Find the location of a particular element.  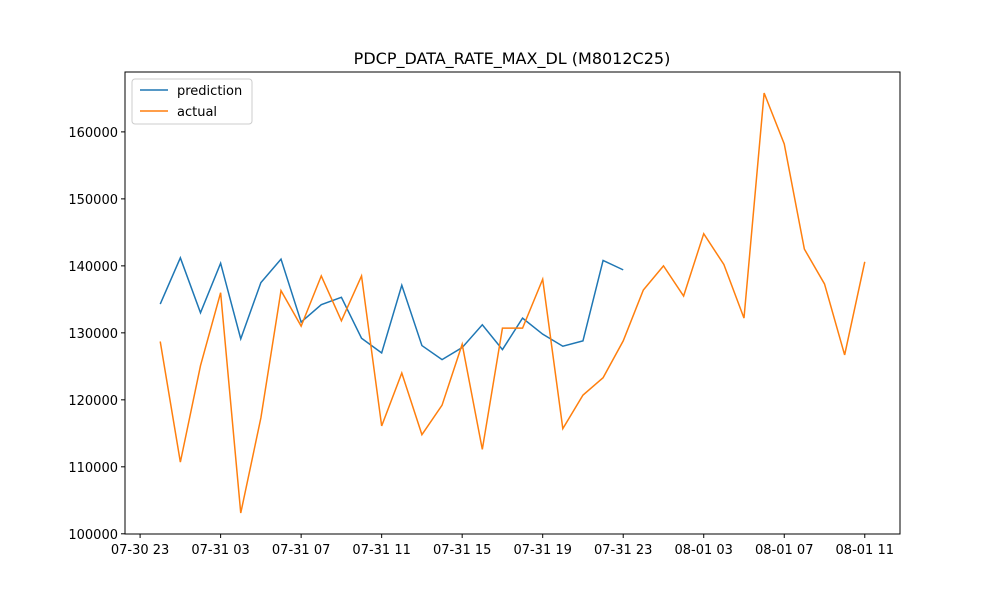

y-tick-label: 150000 is located at coordinates (93, 200).